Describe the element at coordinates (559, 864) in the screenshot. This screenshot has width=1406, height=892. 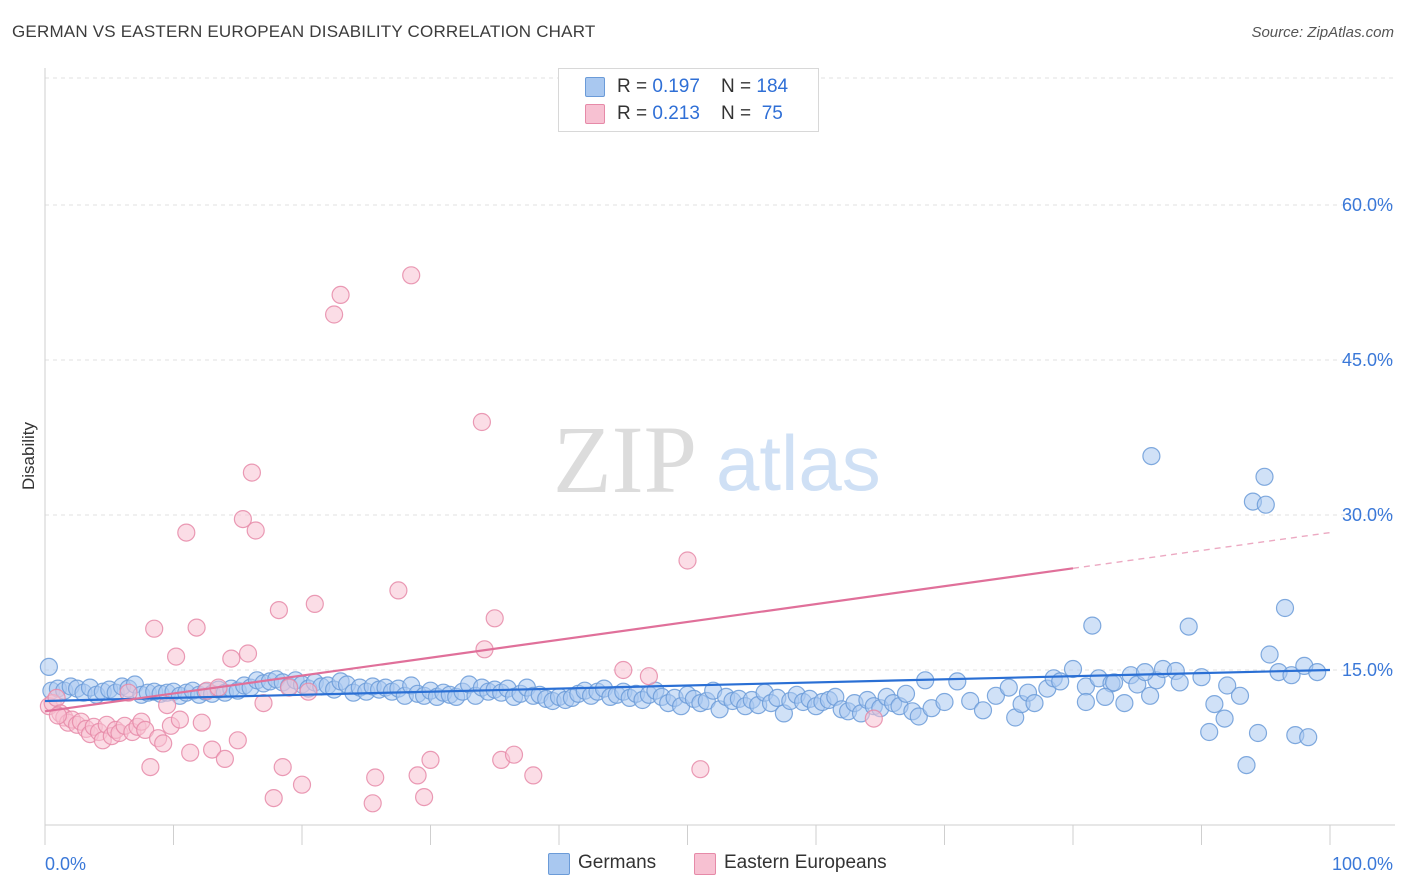
I see `bottom-legend-swatch-germans` at that location.